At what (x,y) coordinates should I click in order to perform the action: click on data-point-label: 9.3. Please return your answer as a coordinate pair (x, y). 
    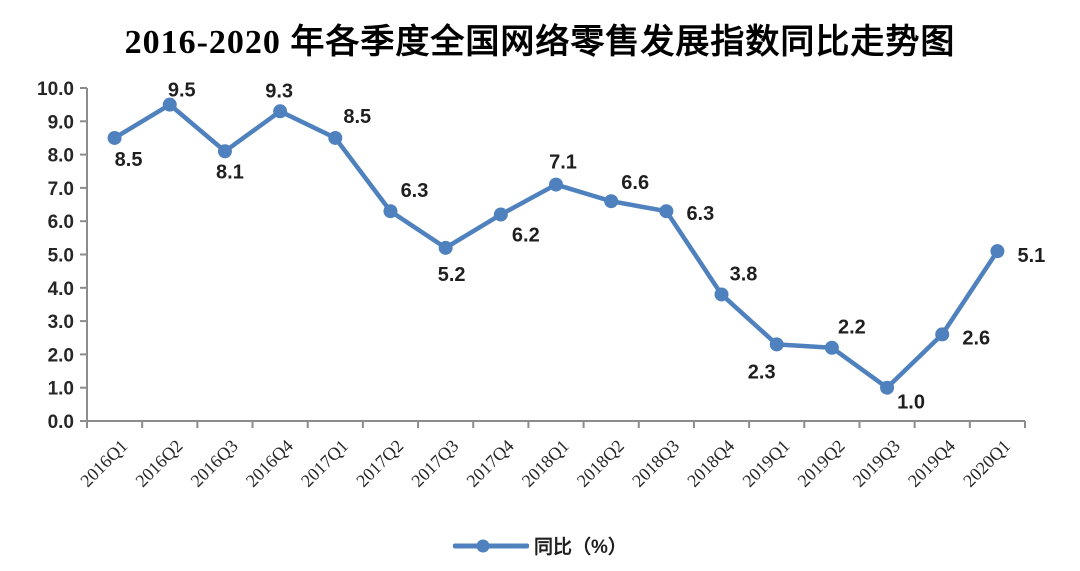
    Looking at the image, I should click on (279, 91).